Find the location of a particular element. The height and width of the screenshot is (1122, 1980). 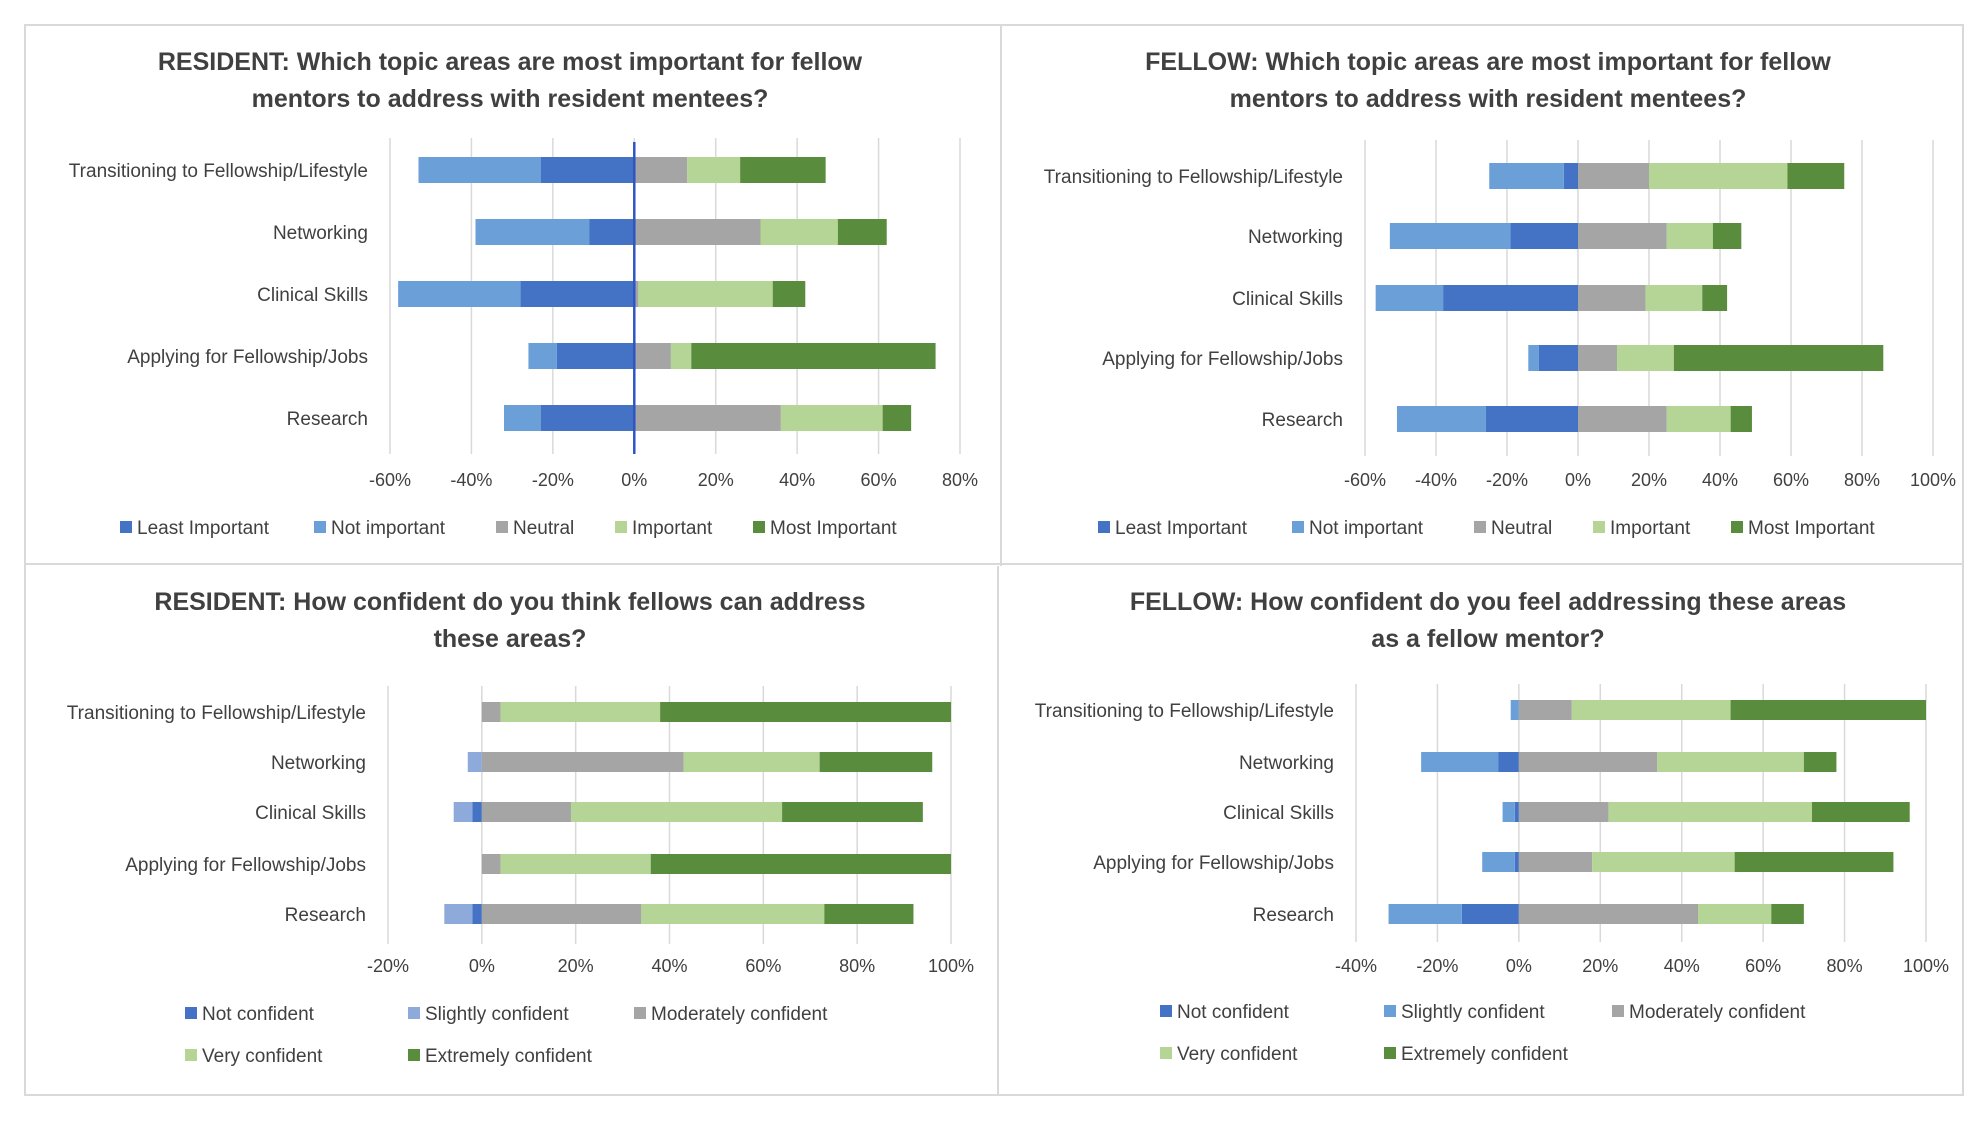

chart-title-line-2: as a fellow mentor? is located at coordinates (1488, 639).